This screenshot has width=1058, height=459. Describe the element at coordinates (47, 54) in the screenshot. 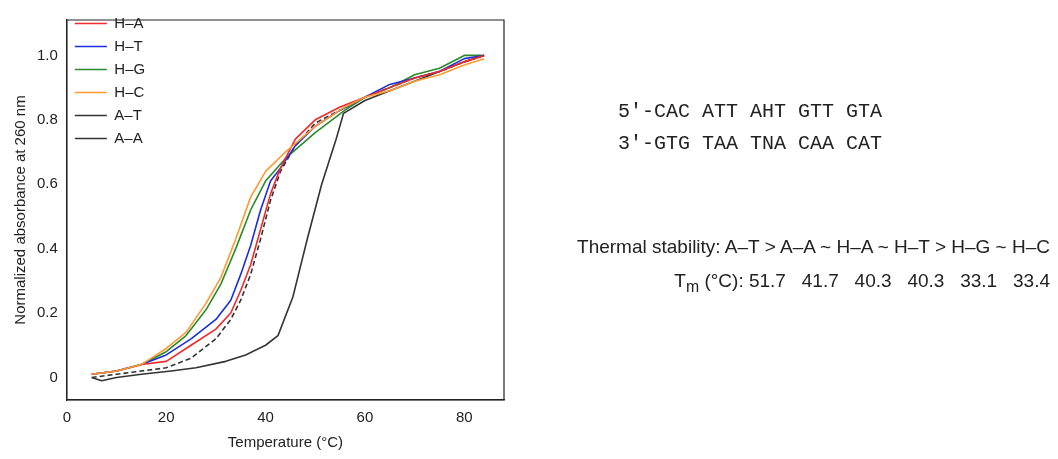

I see `y-tick-label: 1.0` at that location.